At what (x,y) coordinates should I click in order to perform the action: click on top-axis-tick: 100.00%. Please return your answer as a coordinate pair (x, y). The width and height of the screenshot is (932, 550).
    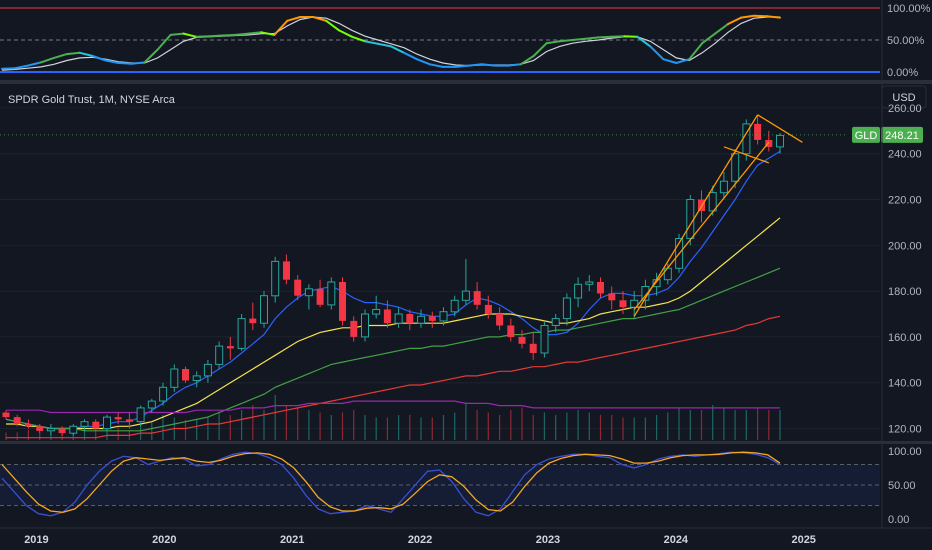
    Looking at the image, I should click on (909, 9).